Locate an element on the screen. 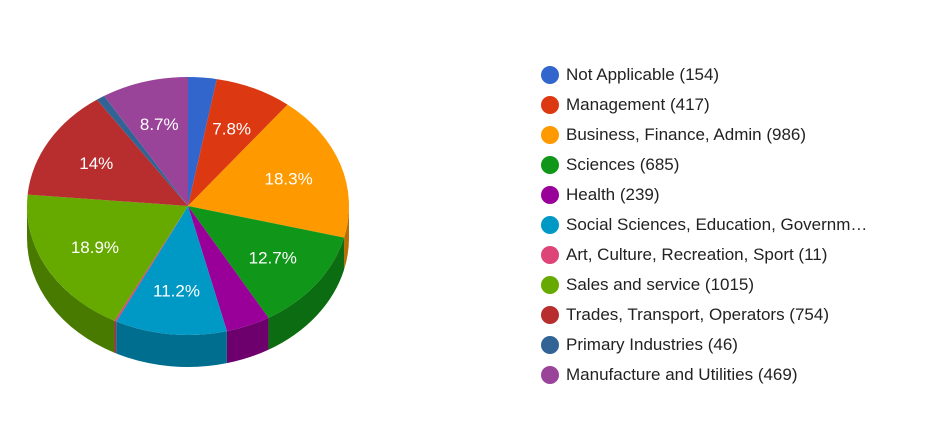 The image size is (937, 425). pie-side-group is located at coordinates (188, 286).